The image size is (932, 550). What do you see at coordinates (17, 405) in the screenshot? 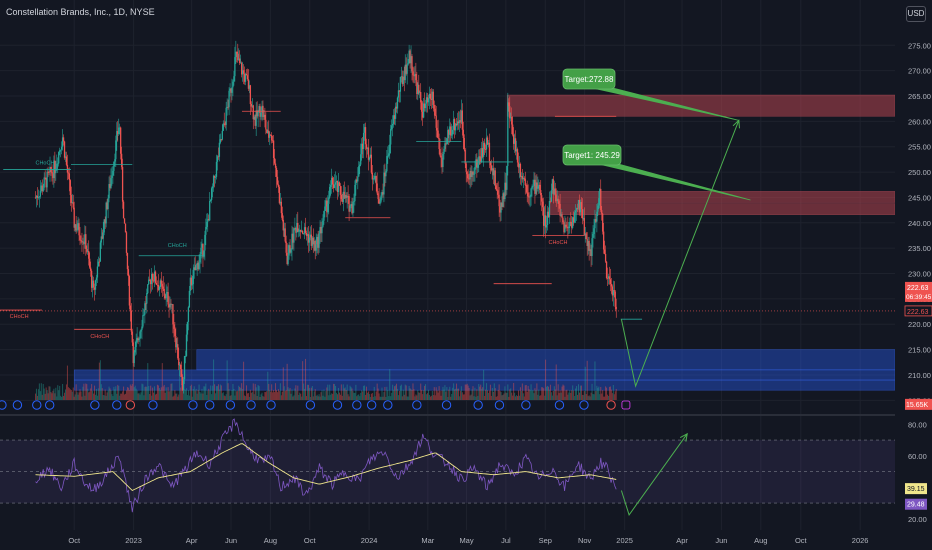
I see `dividend-marker` at bounding box center [17, 405].